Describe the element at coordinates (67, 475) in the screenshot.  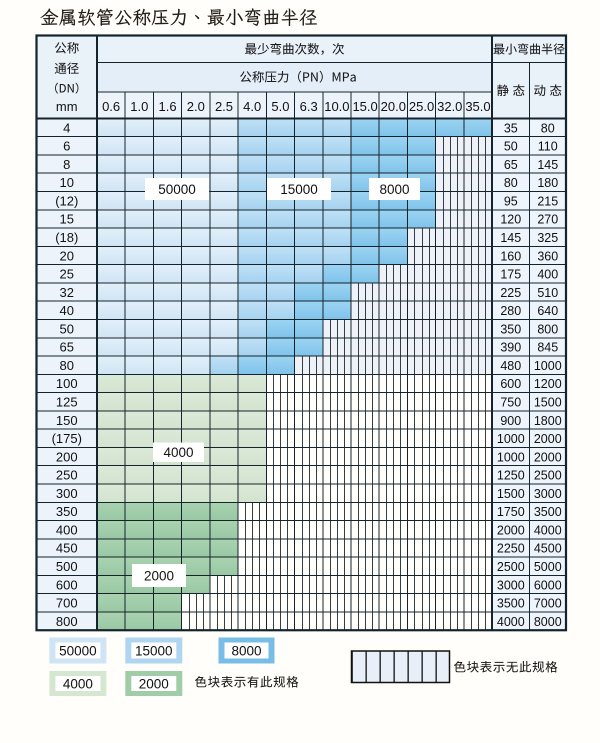
I see `svg-text: 250` at that location.